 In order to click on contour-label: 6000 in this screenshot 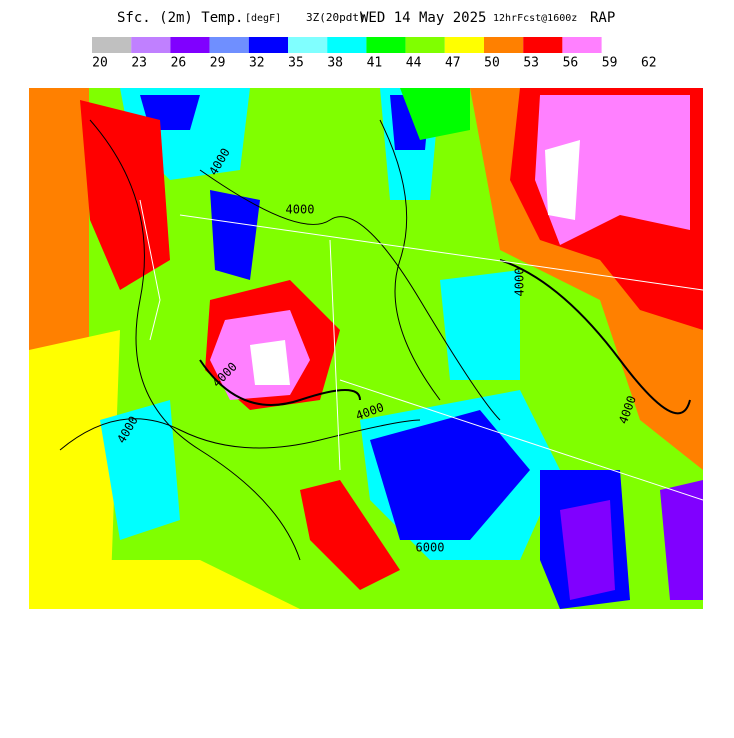, I will do `click(430, 548)`.